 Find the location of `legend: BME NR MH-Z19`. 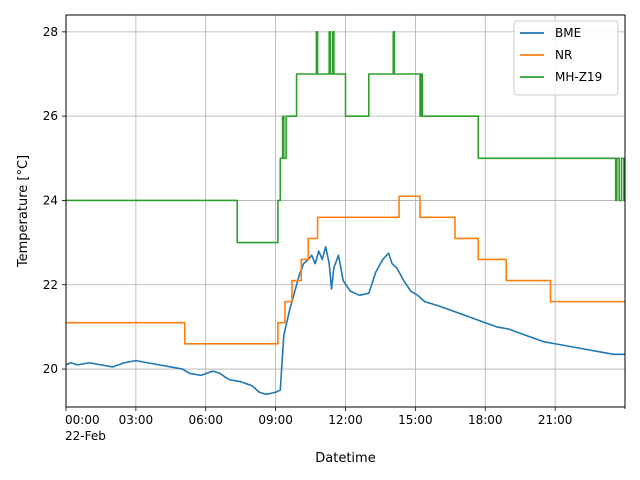

legend: BME NR MH-Z19 is located at coordinates (566, 58).